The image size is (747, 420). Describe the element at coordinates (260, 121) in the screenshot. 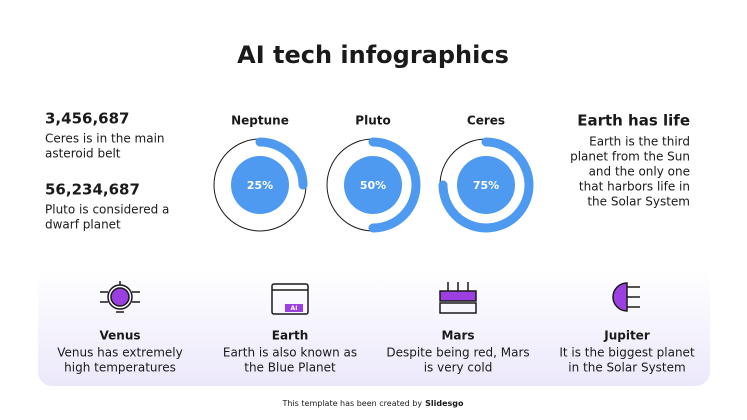

I see `gauge-name: Neptune` at that location.